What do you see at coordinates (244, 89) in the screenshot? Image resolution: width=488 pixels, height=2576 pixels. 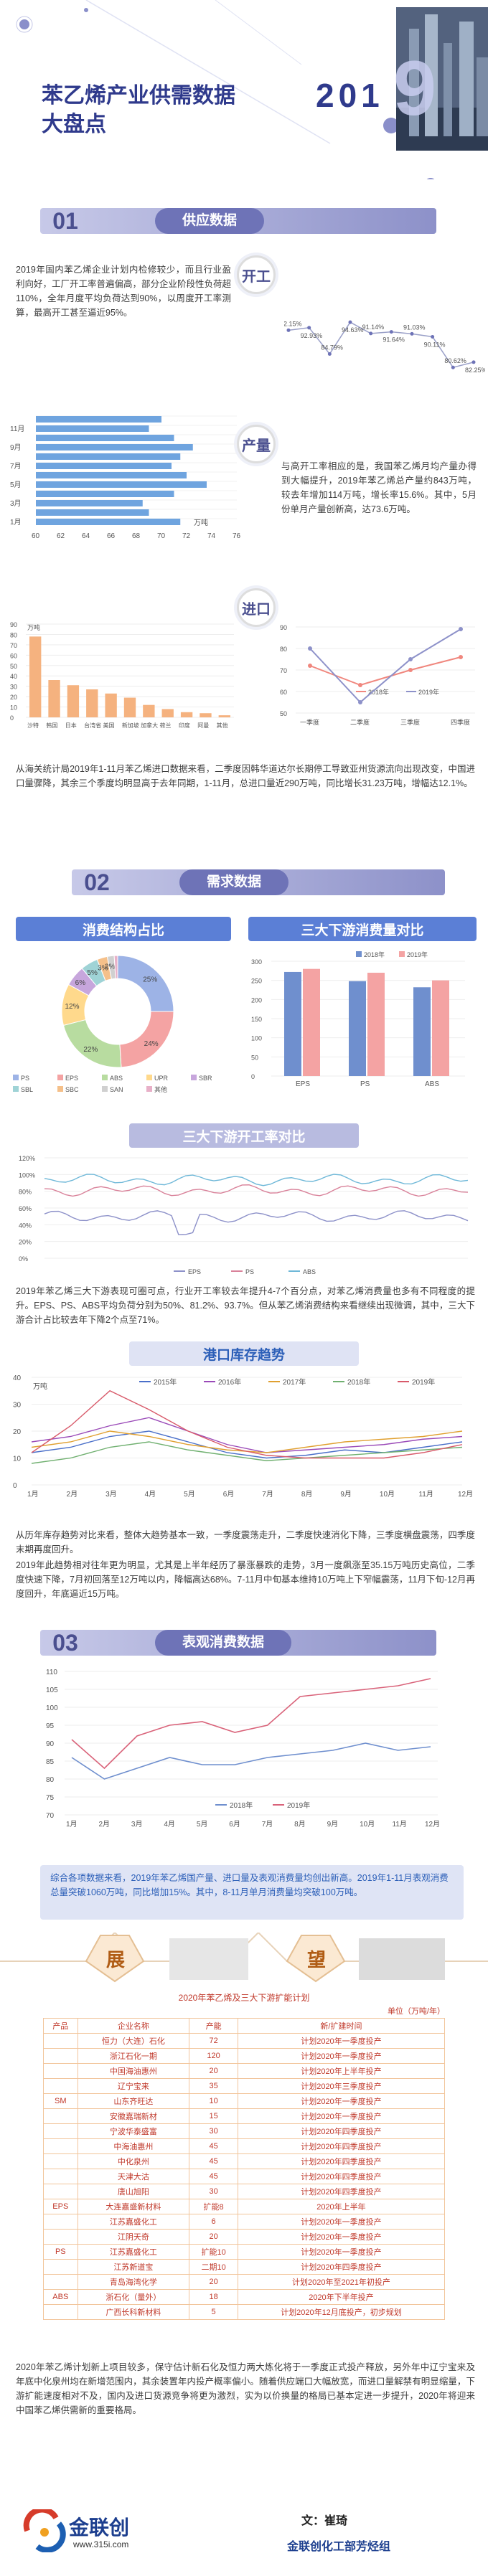 I see `header: 苯乙烯产业供需数据 大盘点 201 9` at bounding box center [244, 89].